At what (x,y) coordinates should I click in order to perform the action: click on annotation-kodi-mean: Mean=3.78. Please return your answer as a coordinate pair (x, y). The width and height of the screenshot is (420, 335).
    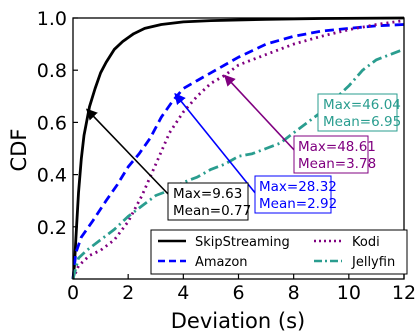
    Looking at the image, I should click on (337, 164).